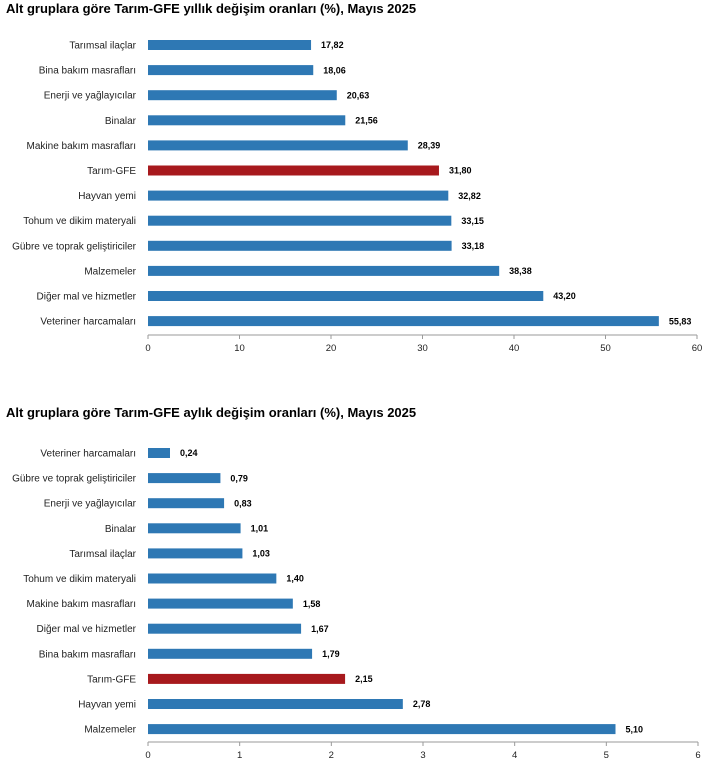  What do you see at coordinates (564, 296) in the screenshot?
I see `data-label: 43,20` at bounding box center [564, 296].